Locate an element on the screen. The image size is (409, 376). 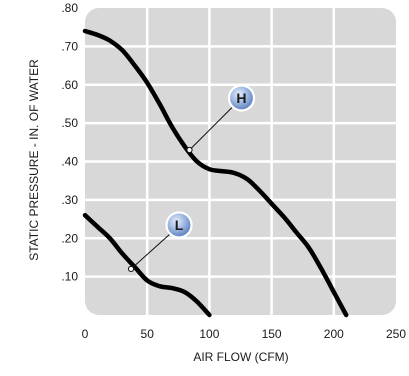
series-badge-label-h: H is located at coordinates (241, 98).